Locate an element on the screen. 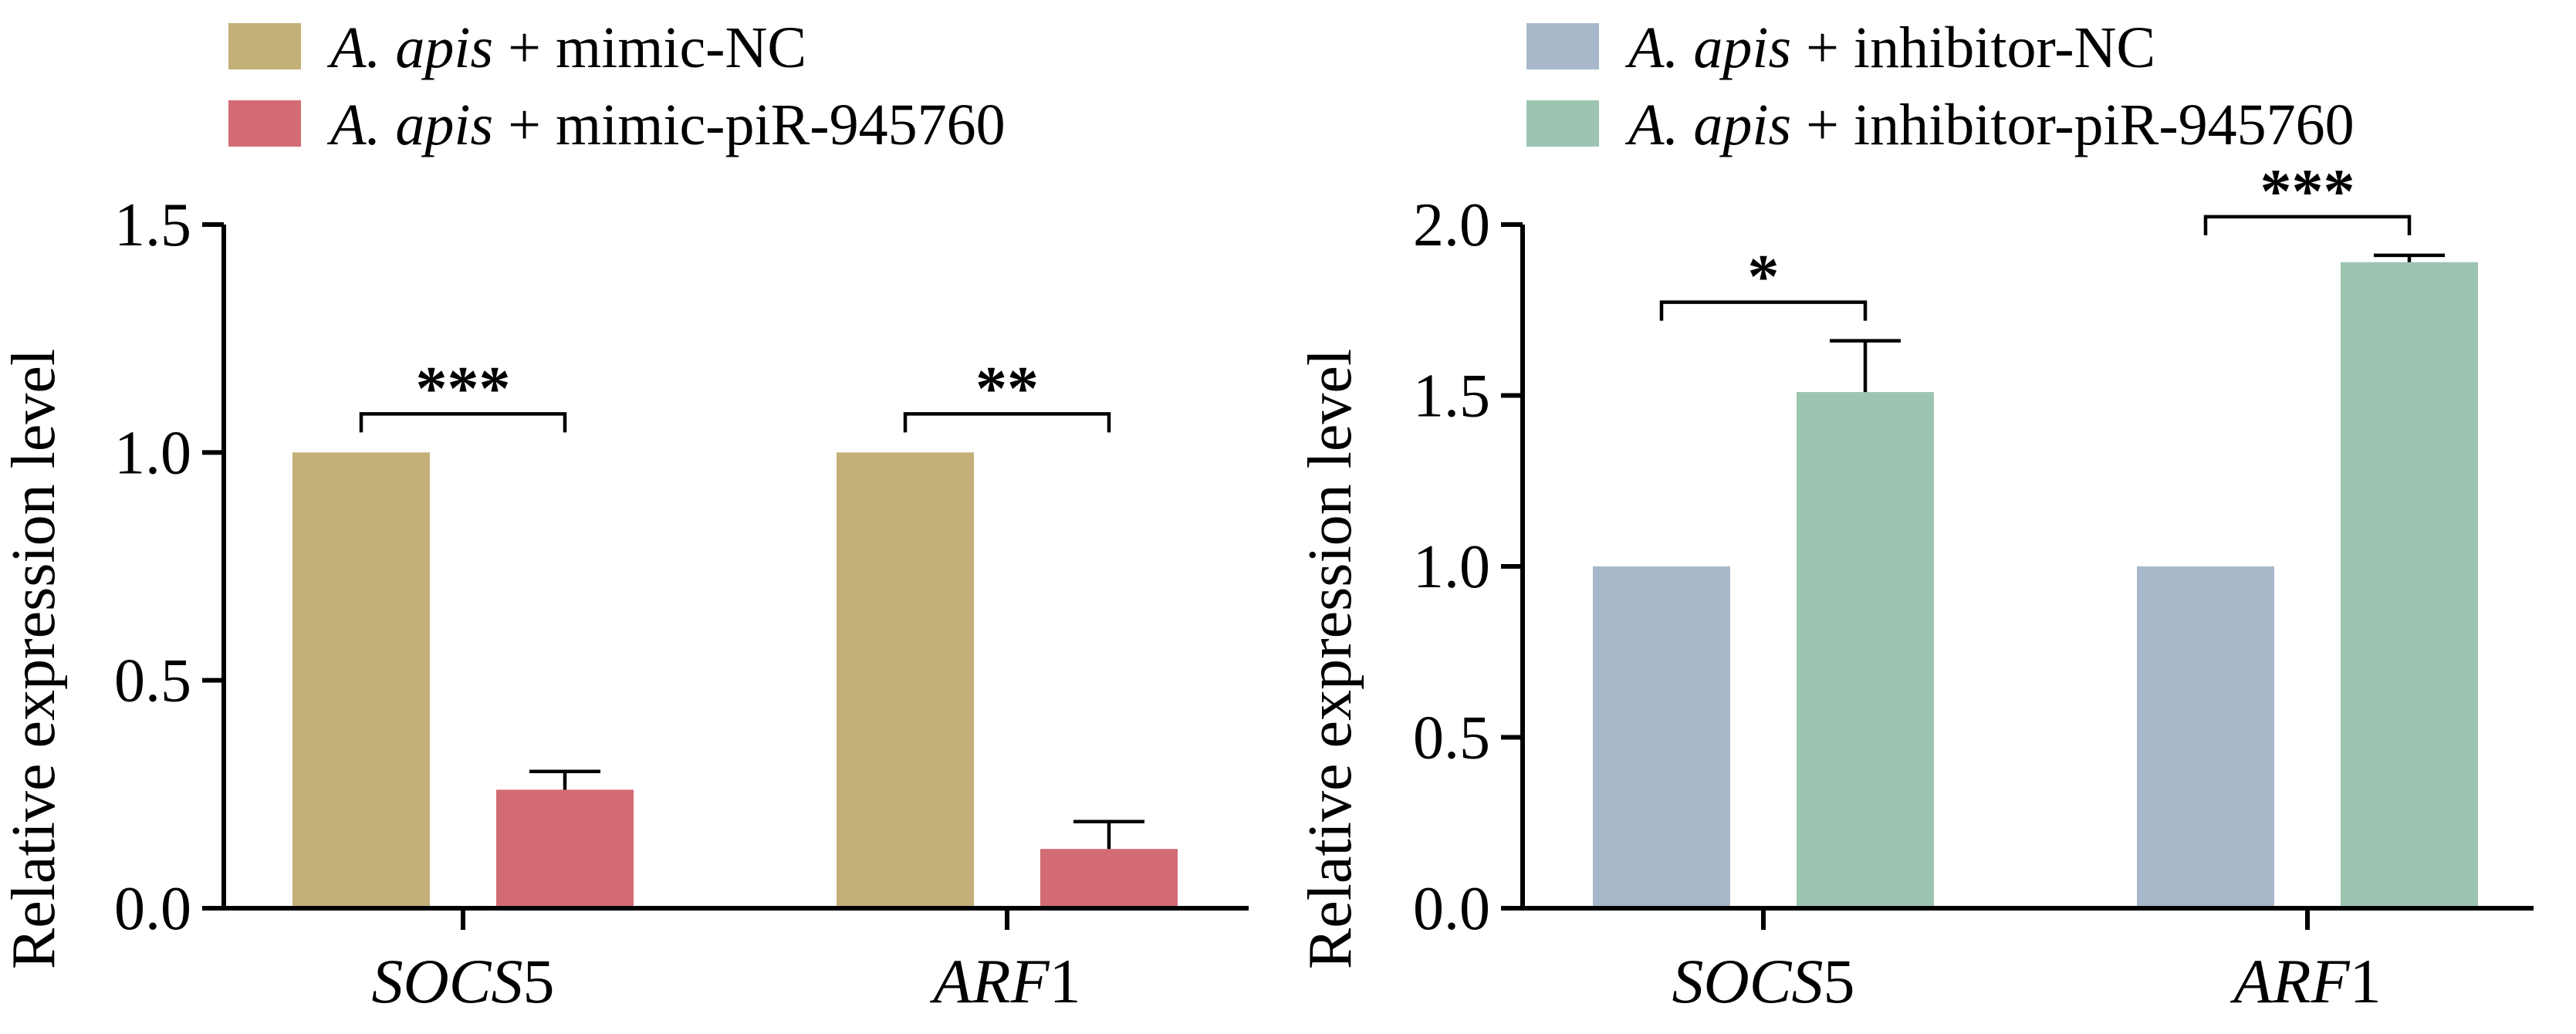 The height and width of the screenshot is (1034, 2576). legend-label-treatment: + inhibitor-piR-945760 is located at coordinates (2073, 125).